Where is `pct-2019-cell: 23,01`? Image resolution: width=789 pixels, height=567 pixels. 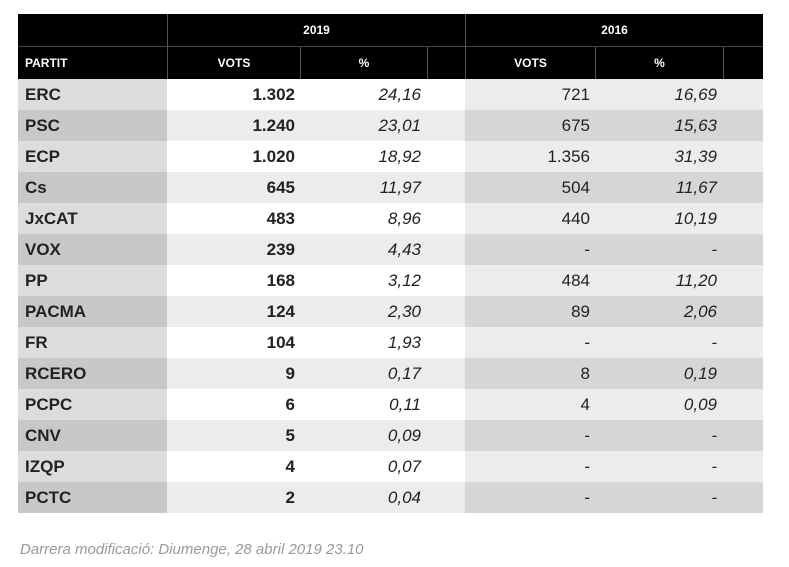
pct-2019-cell: 23,01 is located at coordinates (363, 125).